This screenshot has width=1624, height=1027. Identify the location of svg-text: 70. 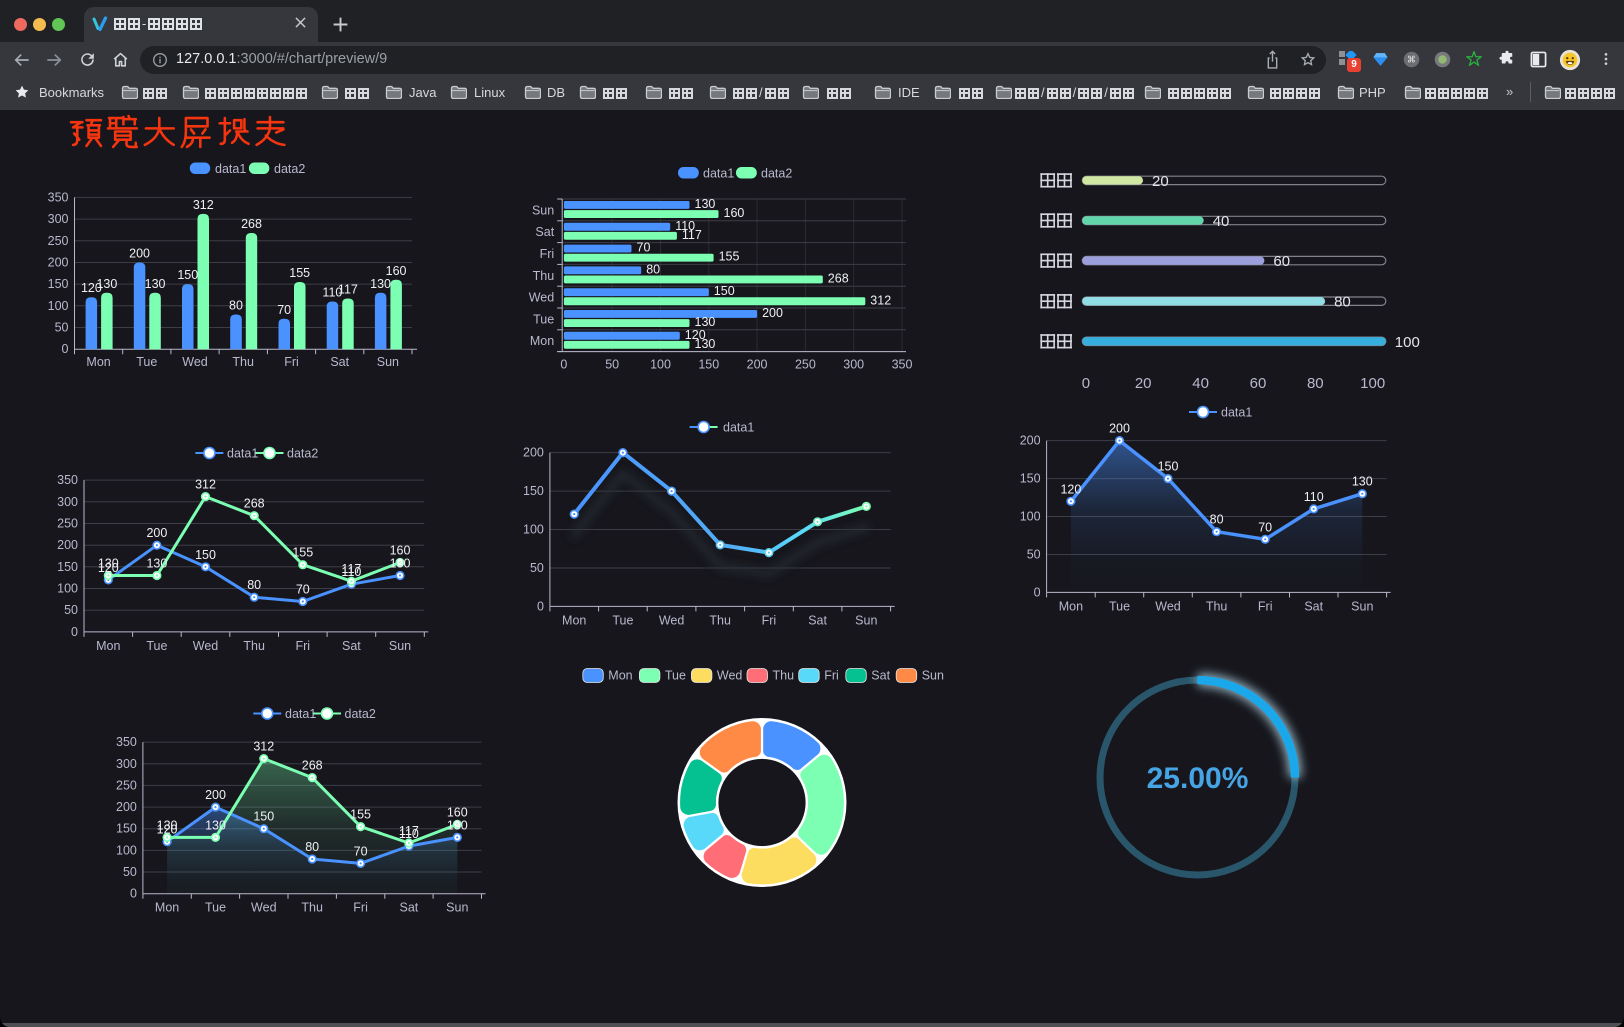
(644, 248).